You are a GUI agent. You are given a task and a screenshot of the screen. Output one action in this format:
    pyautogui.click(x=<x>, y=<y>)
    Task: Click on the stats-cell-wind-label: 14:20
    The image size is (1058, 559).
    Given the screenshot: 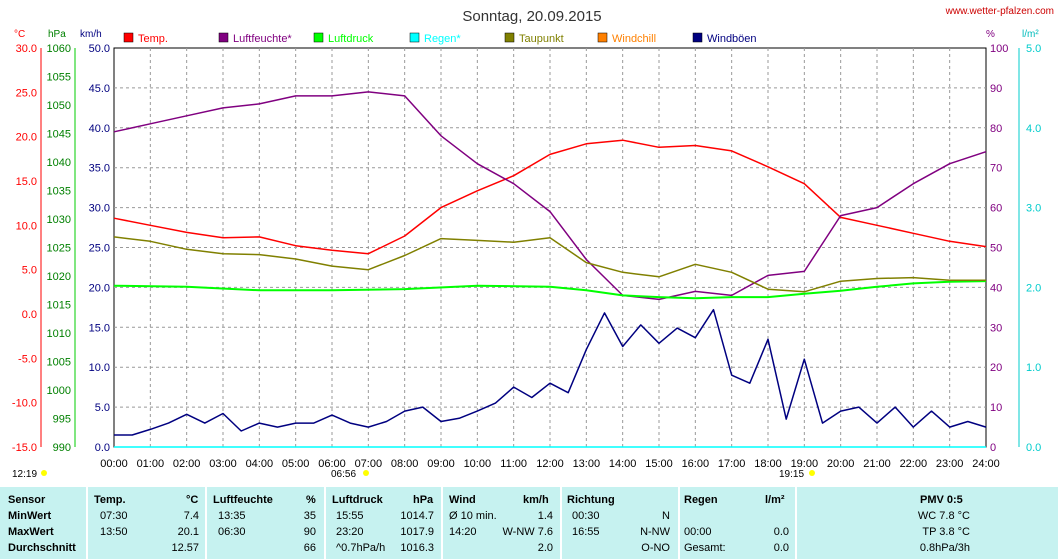 What is the action you would take?
    pyautogui.click(x=463, y=532)
    